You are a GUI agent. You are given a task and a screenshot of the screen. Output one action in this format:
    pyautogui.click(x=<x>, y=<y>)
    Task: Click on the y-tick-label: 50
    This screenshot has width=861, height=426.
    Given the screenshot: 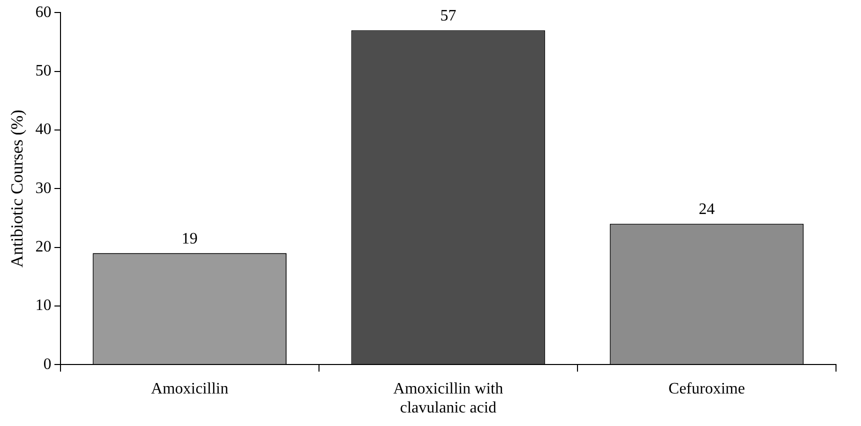 What is the action you would take?
    pyautogui.click(x=43, y=71)
    